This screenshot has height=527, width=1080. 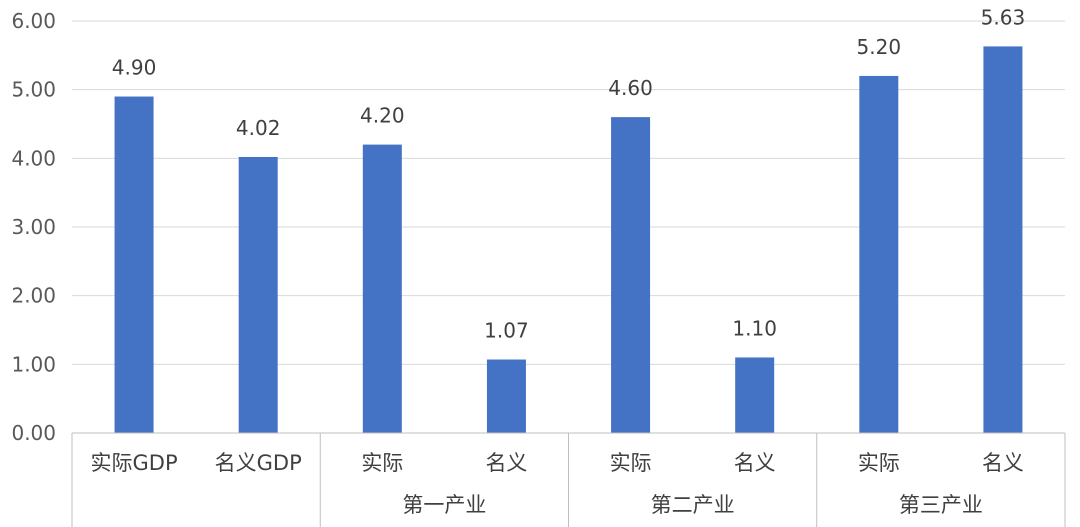 I want to click on y-tick-label: 4.00, so click(x=33, y=158).